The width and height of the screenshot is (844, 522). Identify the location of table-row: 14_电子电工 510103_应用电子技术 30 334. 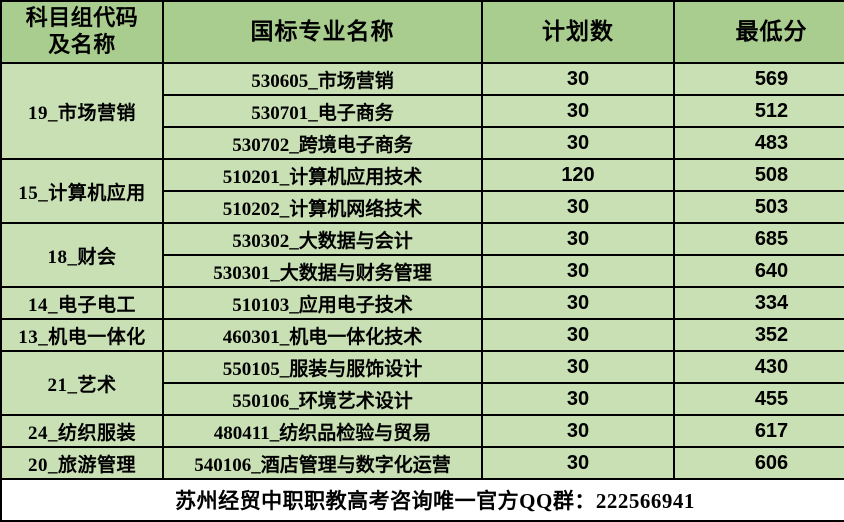
(422, 303).